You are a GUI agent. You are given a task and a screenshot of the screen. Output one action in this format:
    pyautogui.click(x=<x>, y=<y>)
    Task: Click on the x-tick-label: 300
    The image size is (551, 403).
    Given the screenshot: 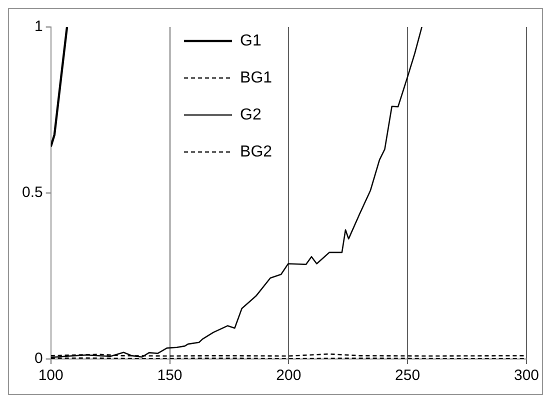 What is the action you would take?
    pyautogui.click(x=526, y=375)
    